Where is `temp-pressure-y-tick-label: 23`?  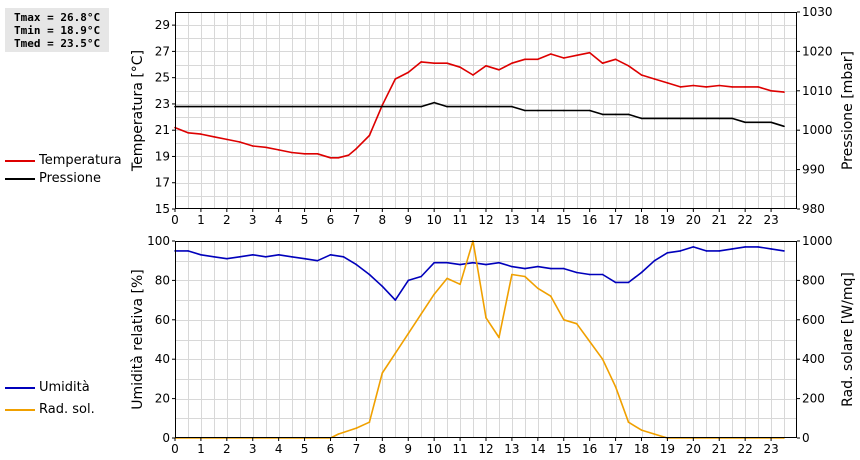
temp-pressure-y-tick-label: 23 is located at coordinates (162, 104).